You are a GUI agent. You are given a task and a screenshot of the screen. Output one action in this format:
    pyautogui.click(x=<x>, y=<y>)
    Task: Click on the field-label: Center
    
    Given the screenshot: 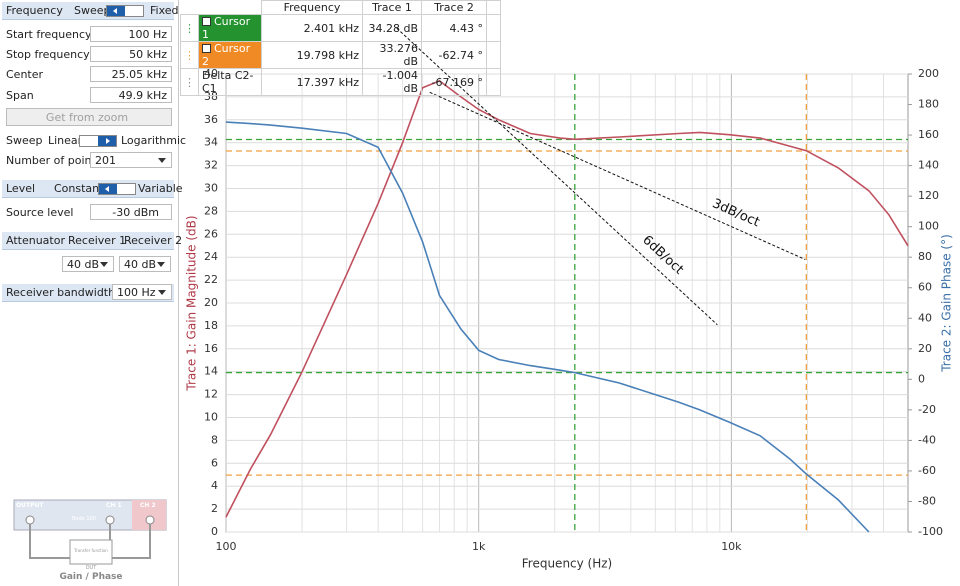 What is the action you would take?
    pyautogui.click(x=25, y=74)
    